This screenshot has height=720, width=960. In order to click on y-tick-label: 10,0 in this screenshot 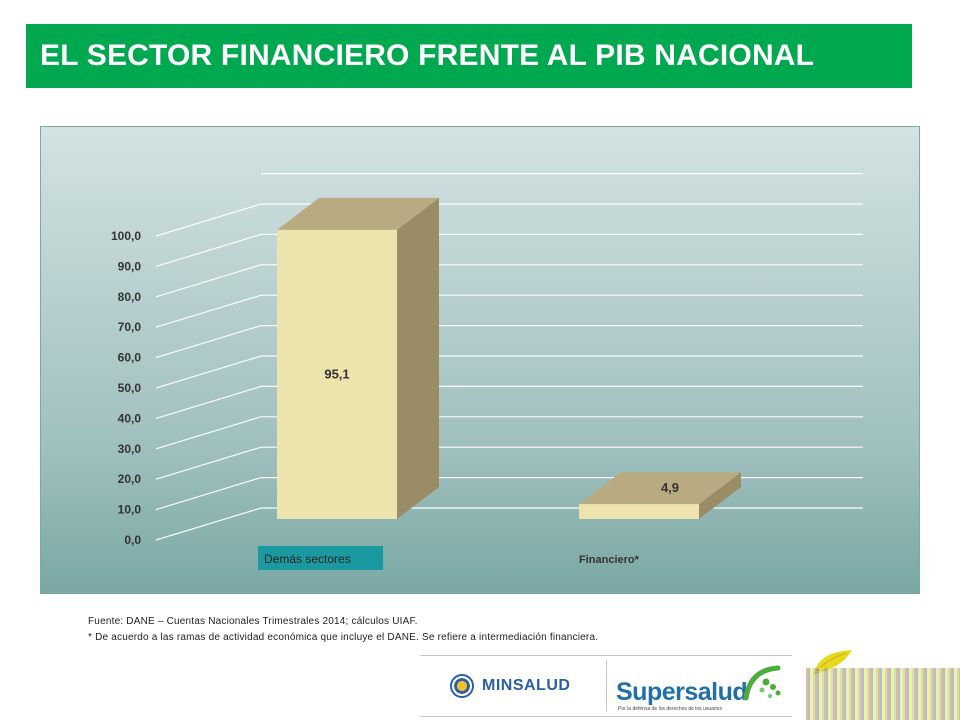, I will do `click(130, 510)`.